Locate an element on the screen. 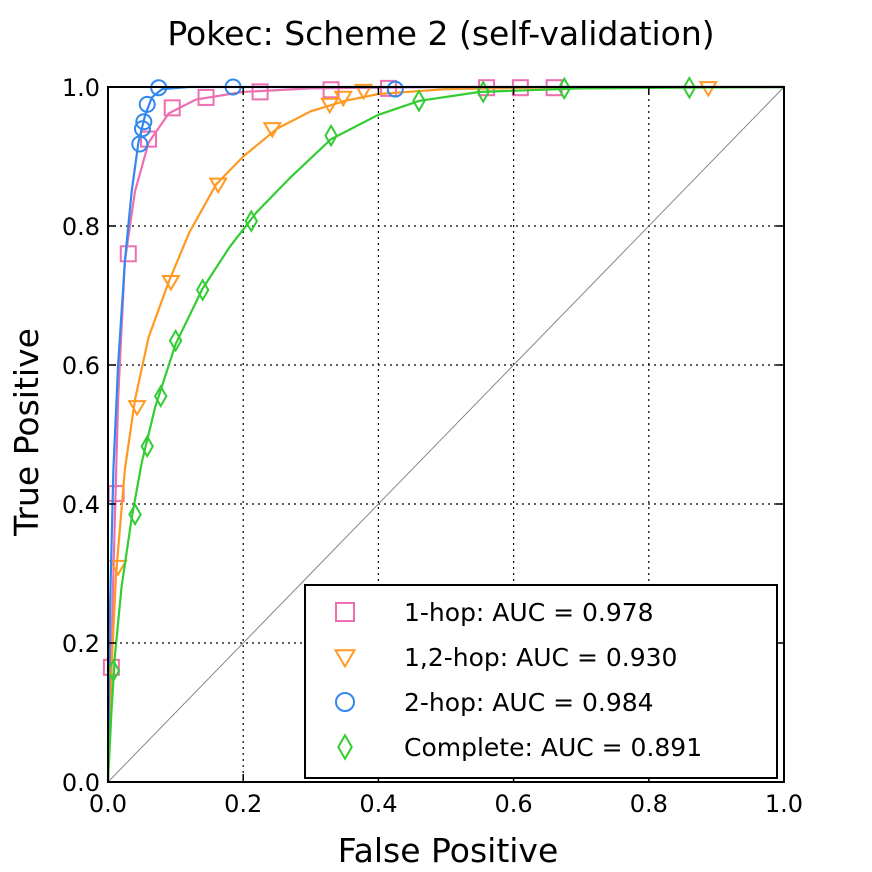 The height and width of the screenshot is (872, 872). y-tick-label: 1.0 is located at coordinates (81, 88).